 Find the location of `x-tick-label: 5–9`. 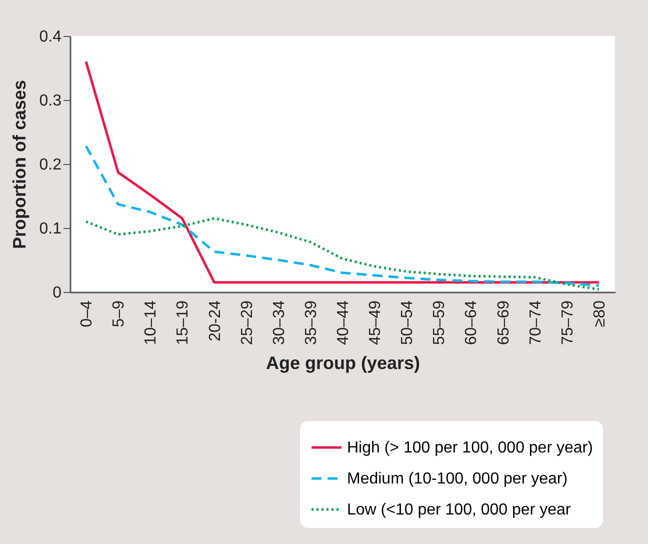

x-tick-label: 5–9 is located at coordinates (119, 314).